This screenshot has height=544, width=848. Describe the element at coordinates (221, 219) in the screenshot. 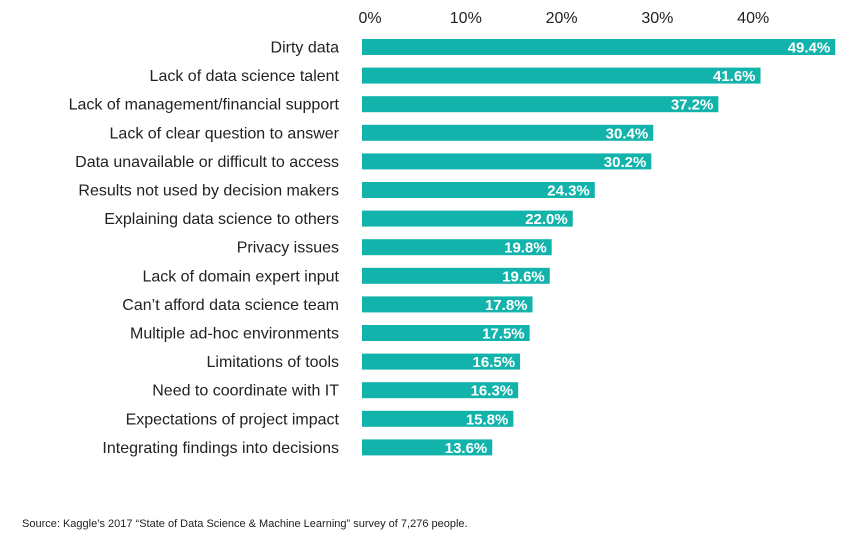

I see `category-label: Explaining data science to others` at that location.